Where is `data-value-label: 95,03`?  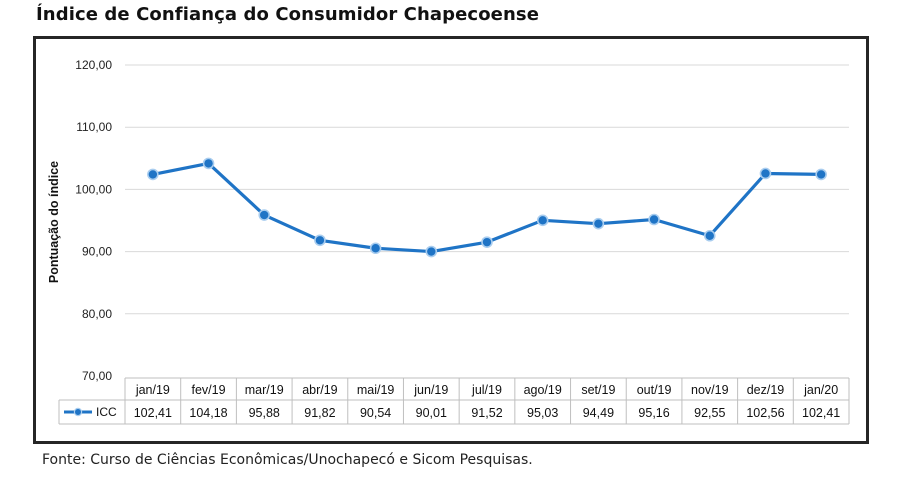
data-value-label: 95,03 is located at coordinates (542, 413).